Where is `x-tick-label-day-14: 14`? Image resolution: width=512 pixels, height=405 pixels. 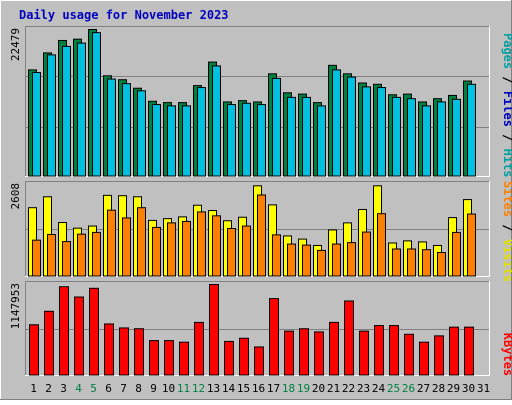
x-tick-label-day-14: 14 is located at coordinates (229, 388).